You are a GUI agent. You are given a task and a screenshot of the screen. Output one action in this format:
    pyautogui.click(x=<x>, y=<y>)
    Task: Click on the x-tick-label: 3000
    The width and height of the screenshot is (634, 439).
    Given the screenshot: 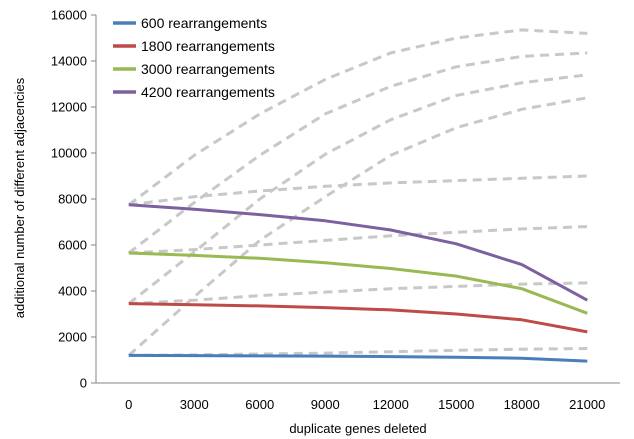 What is the action you would take?
    pyautogui.click(x=194, y=404)
    